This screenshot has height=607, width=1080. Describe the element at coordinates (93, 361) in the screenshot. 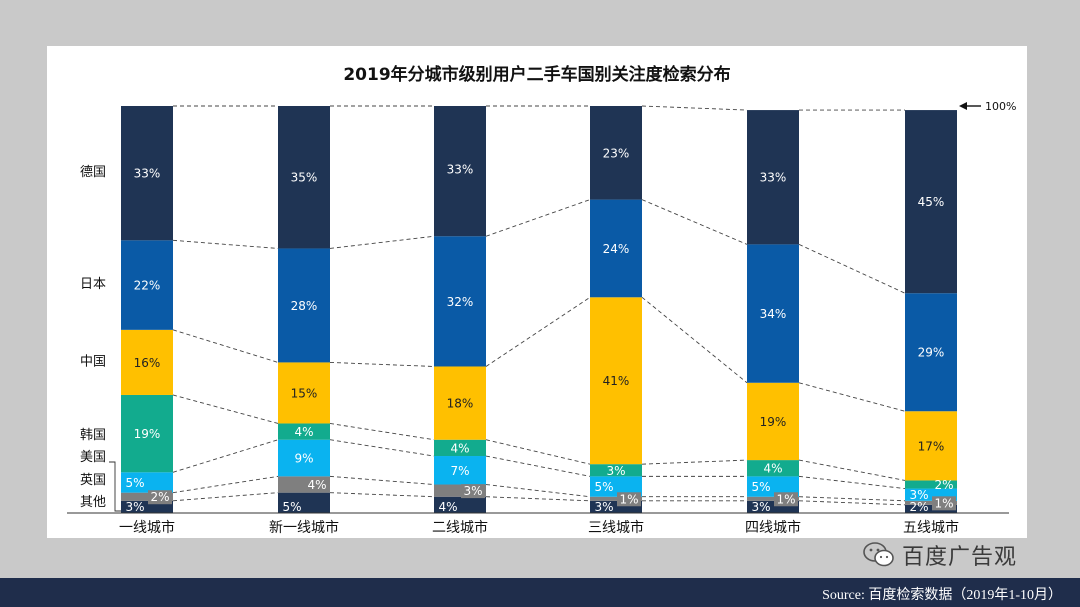

I see `legend-label: 中国` at that location.